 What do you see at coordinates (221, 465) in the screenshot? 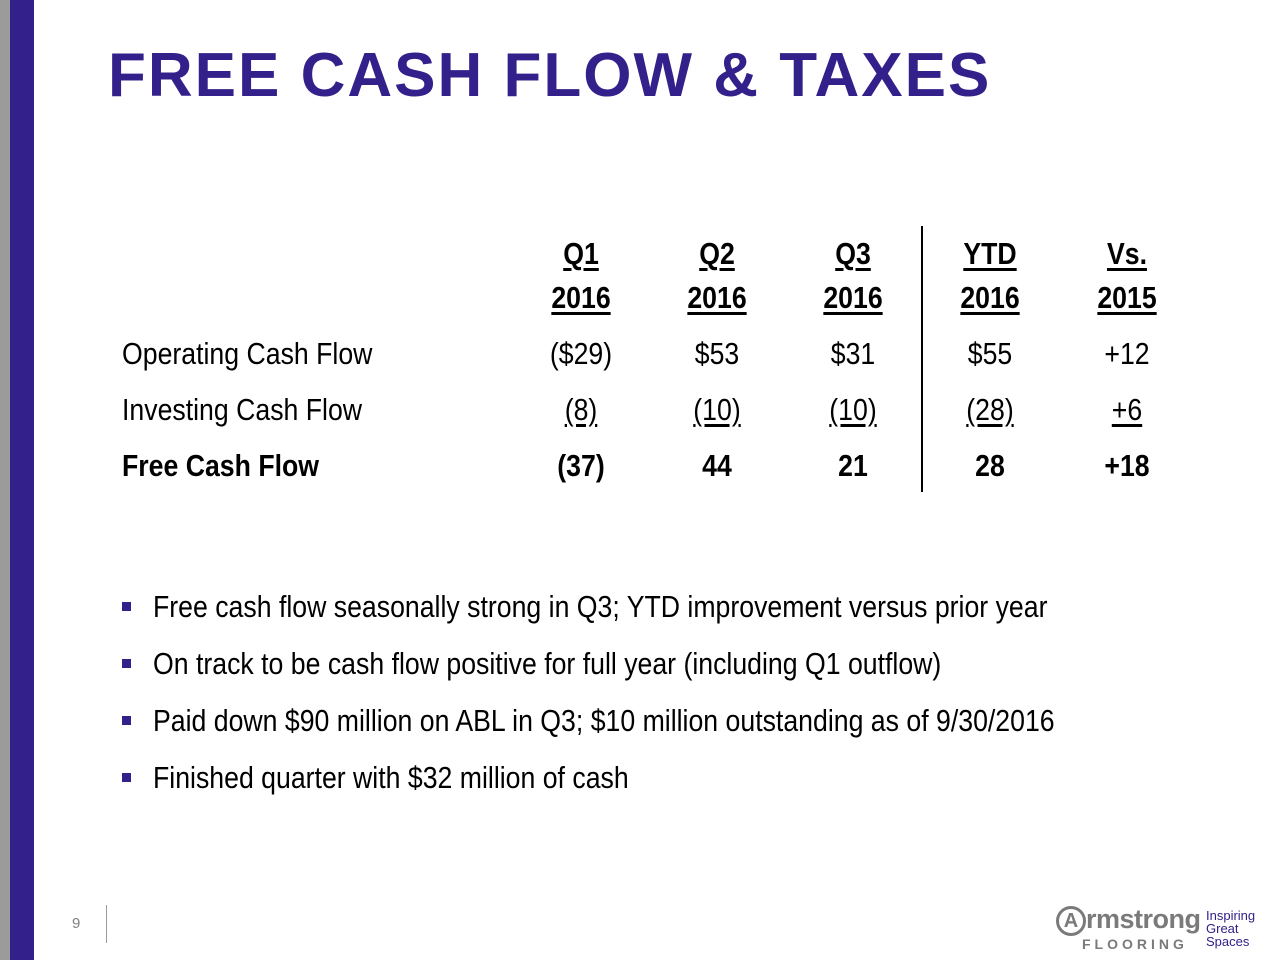
I see `row-label-free-cash-flow: Free Cash Flow` at bounding box center [221, 465].